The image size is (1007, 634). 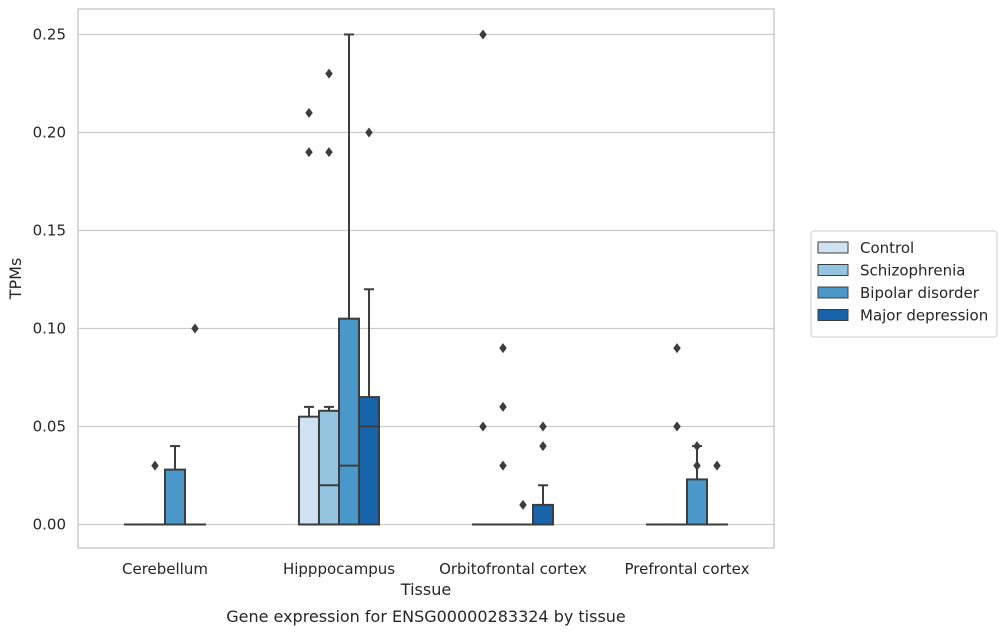 What do you see at coordinates (49, 34) in the screenshot?
I see `y-tick-label: 0.25` at bounding box center [49, 34].